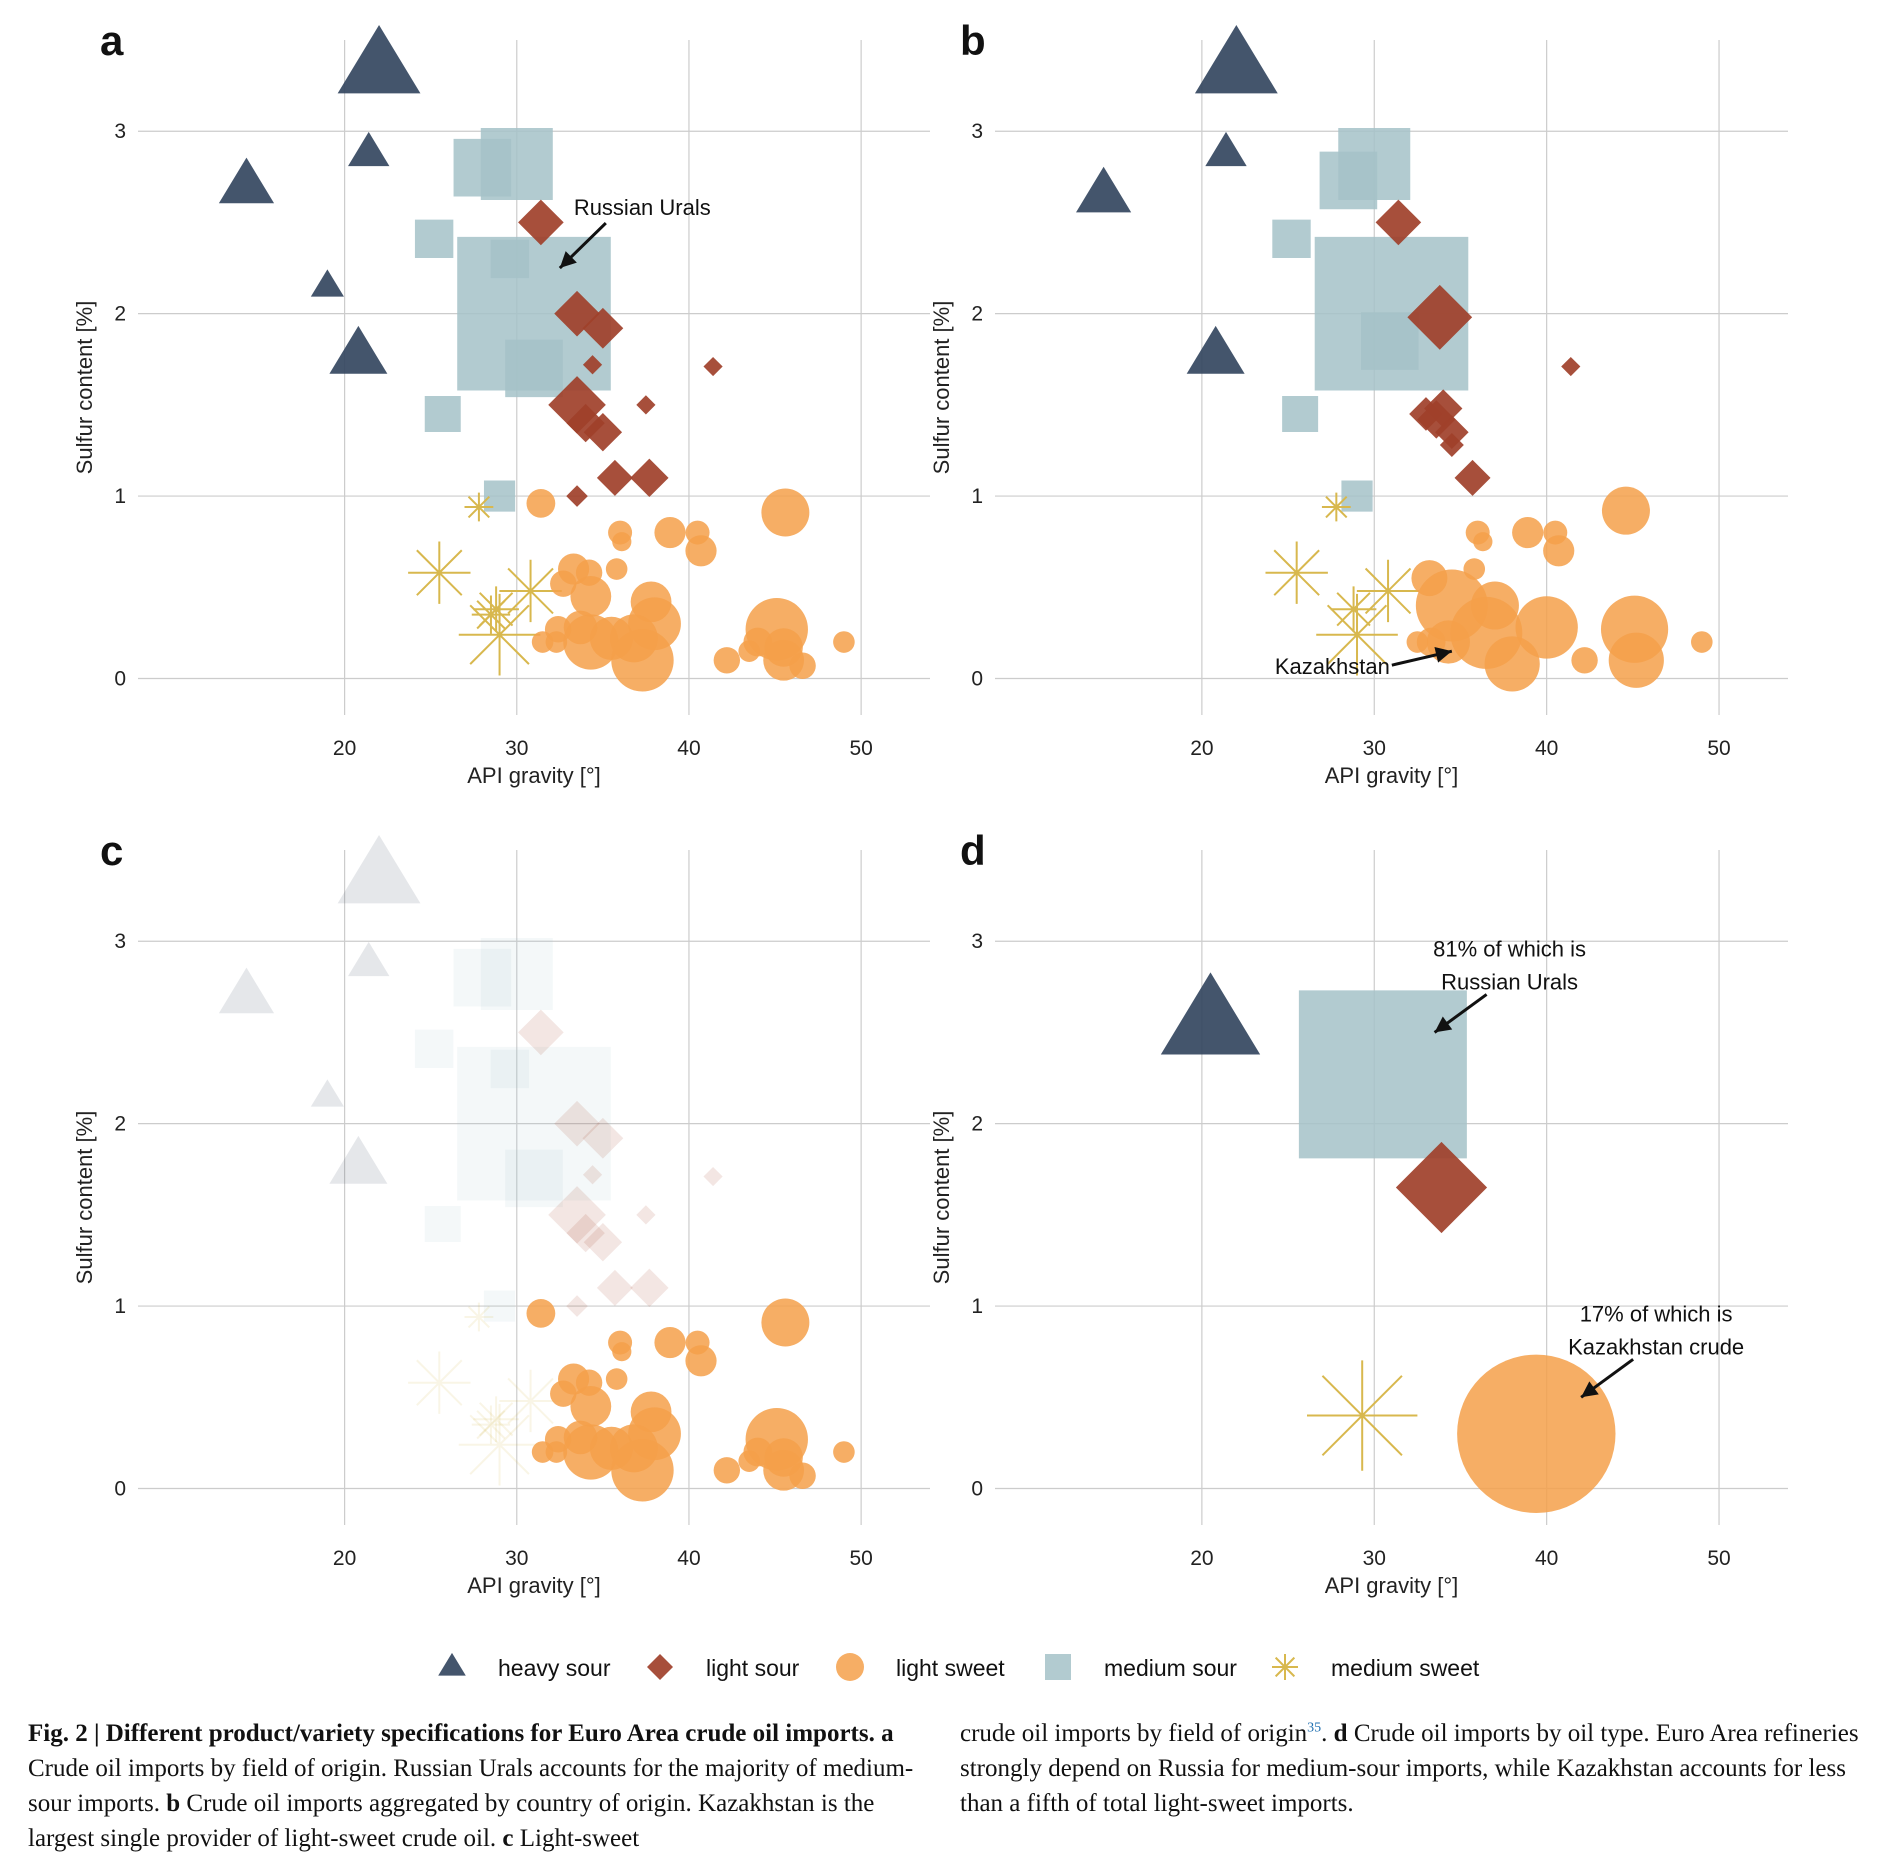 This screenshot has height=1858, width=1896. What do you see at coordinates (1443, 1024) in the screenshot?
I see `annotation-arrow-0-head` at bounding box center [1443, 1024].